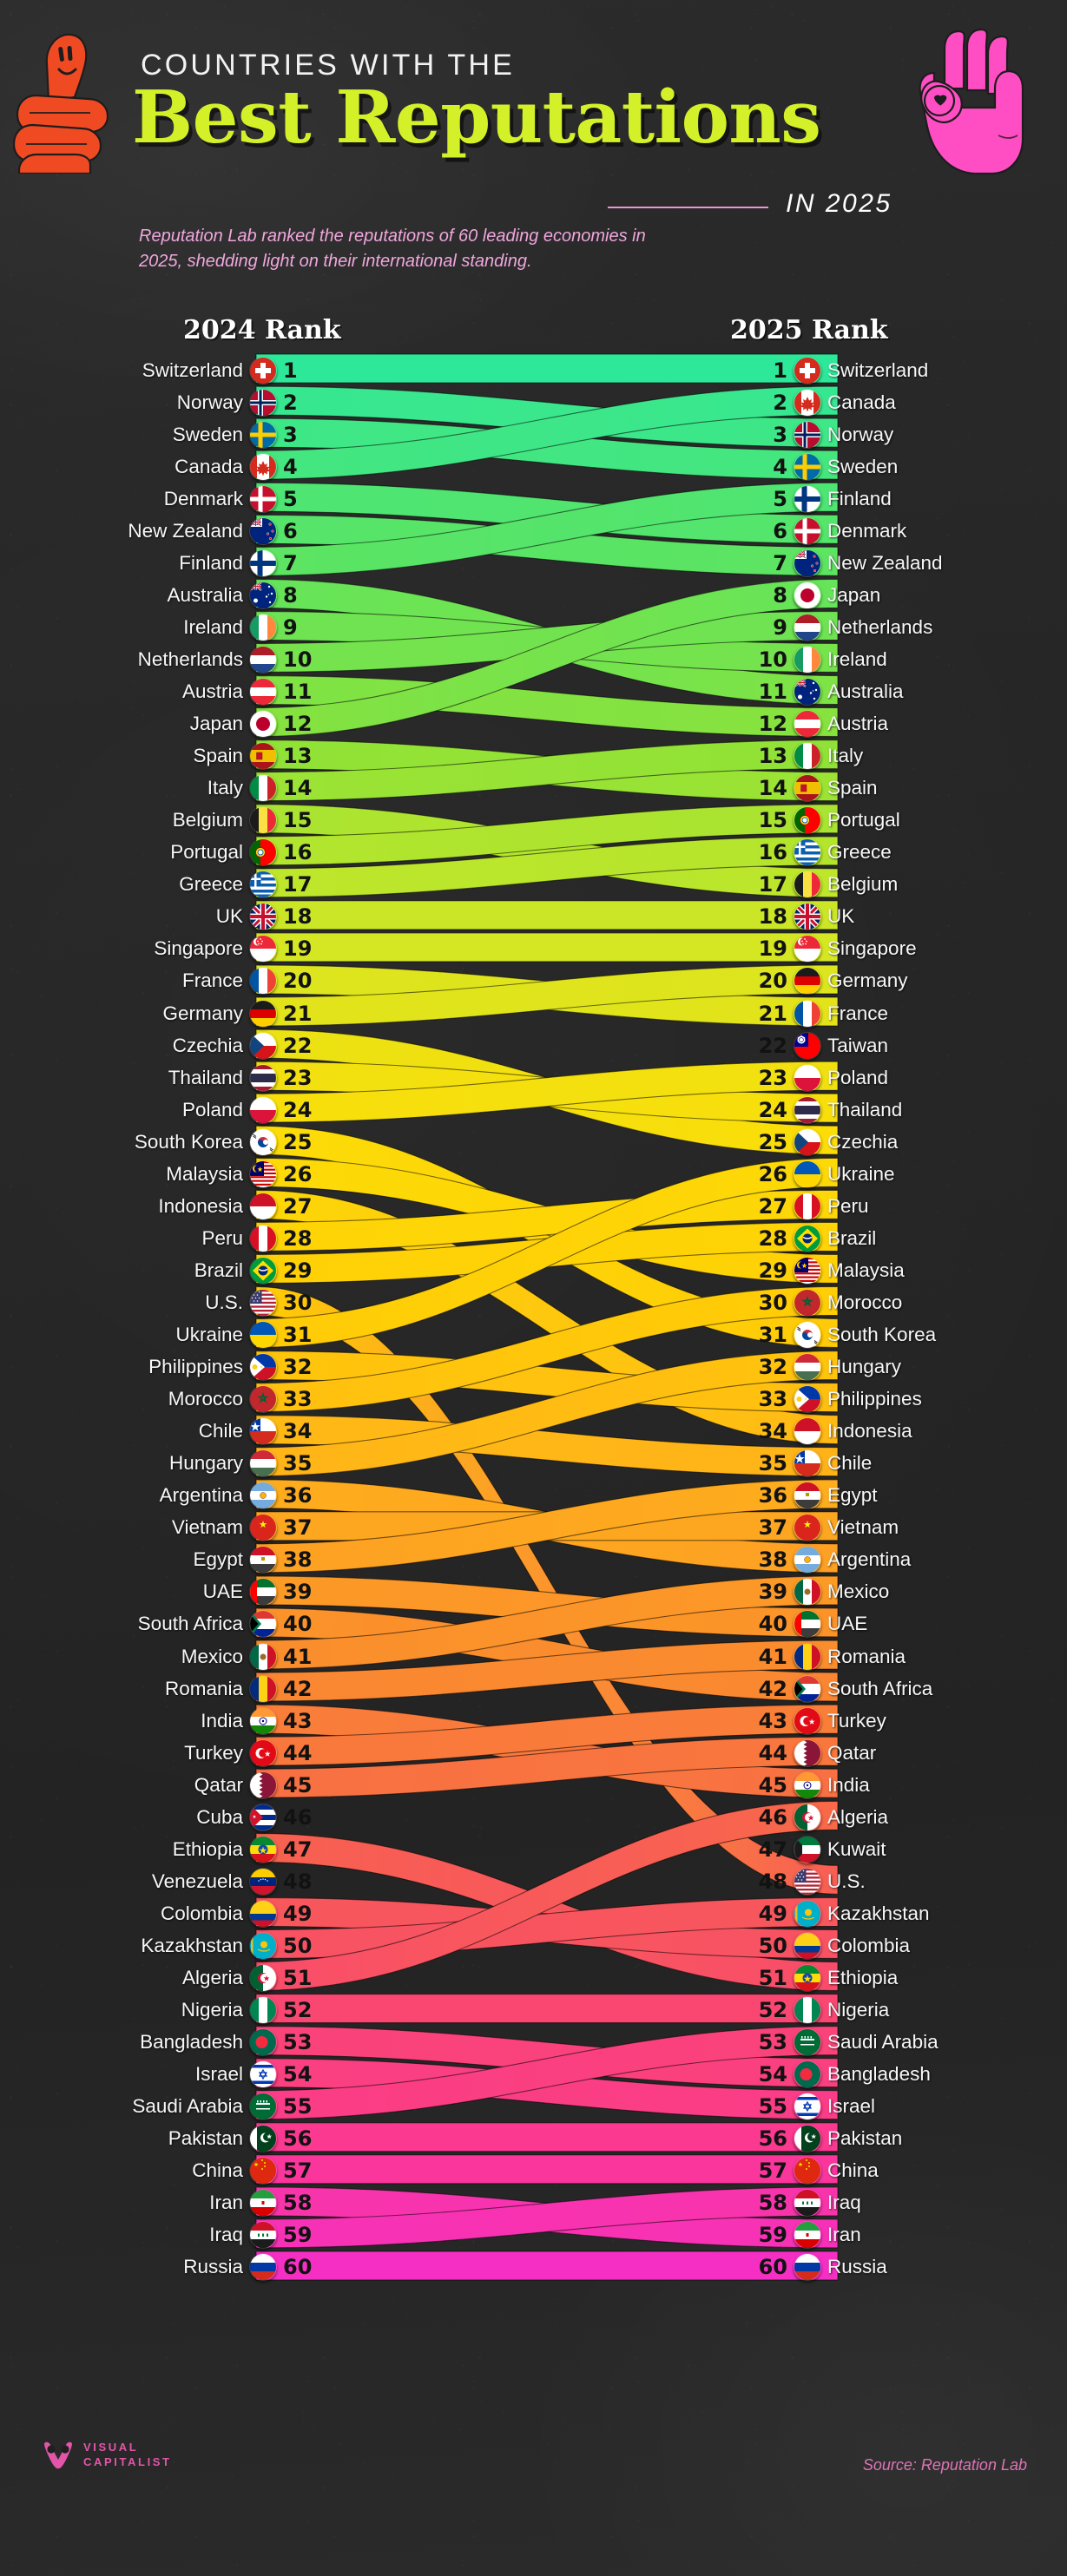  What do you see at coordinates (156, 1688) in the screenshot?
I see `rank-row-left-42: Romania 42` at bounding box center [156, 1688].